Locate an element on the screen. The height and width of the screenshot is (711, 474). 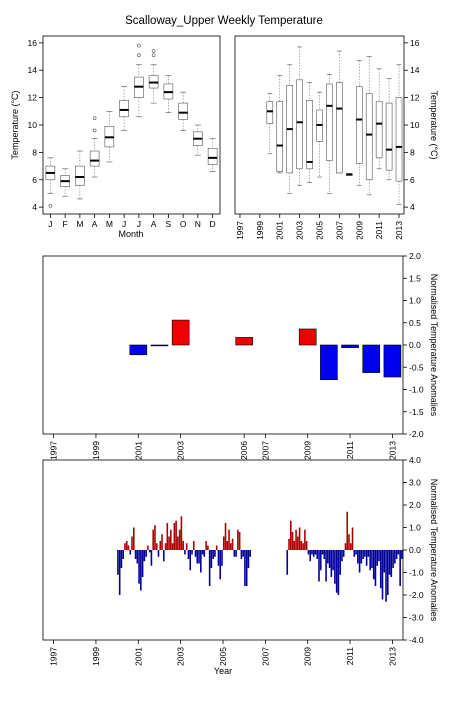
yearly-box-xtick-label: 1999 is located at coordinates (260, 230).